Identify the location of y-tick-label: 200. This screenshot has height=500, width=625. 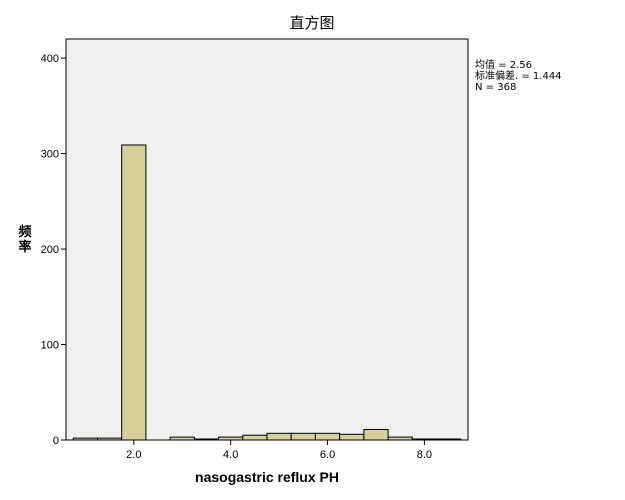
(50, 250).